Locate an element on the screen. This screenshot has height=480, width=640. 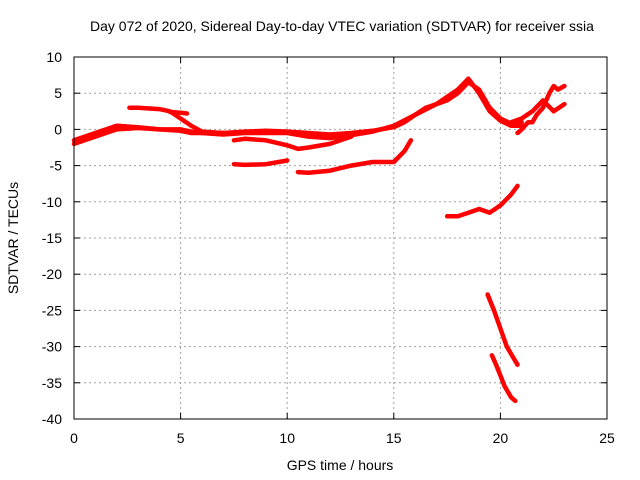
y-tick-label: 0 is located at coordinates (58, 129).